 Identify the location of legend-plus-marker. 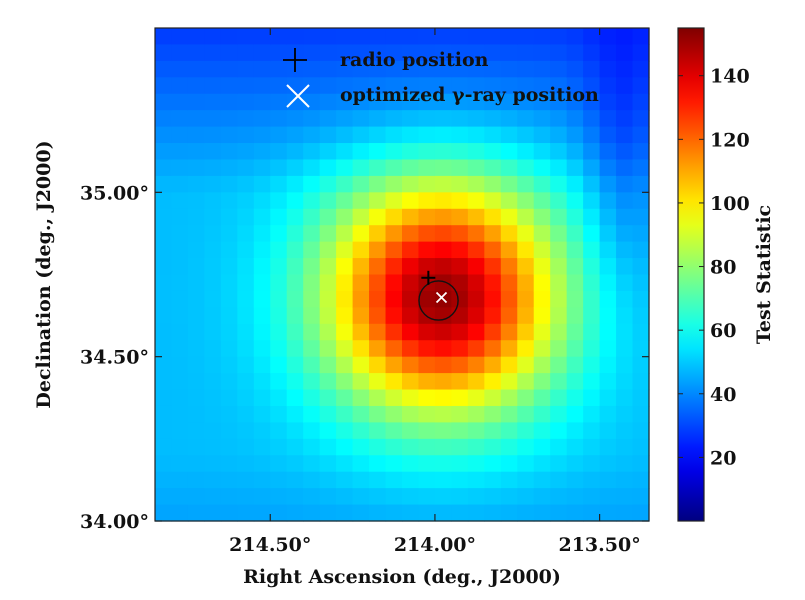
(295, 60).